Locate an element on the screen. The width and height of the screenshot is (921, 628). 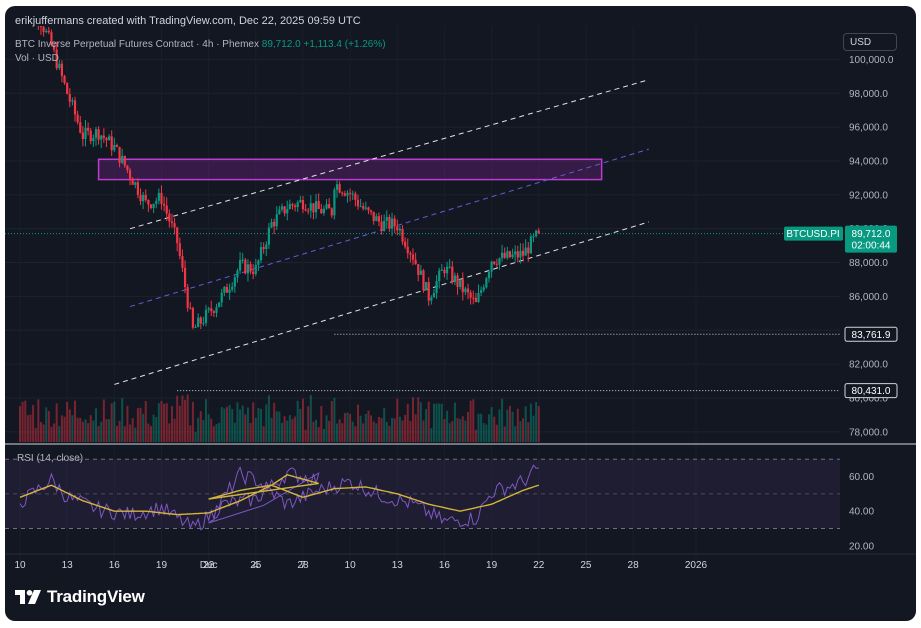
resistance-zone is located at coordinates (350, 169).